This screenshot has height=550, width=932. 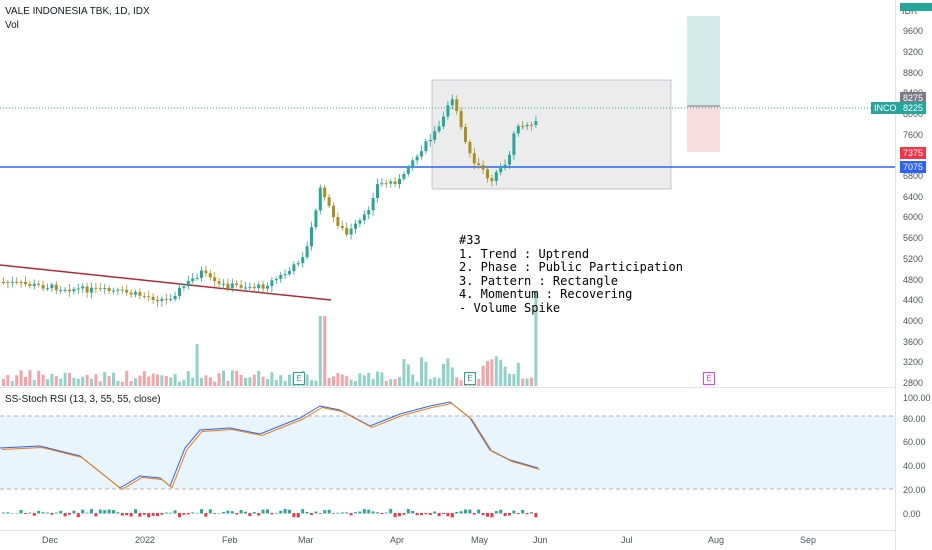 What do you see at coordinates (166, 282) in the screenshot?
I see `trend-line` at bounding box center [166, 282].